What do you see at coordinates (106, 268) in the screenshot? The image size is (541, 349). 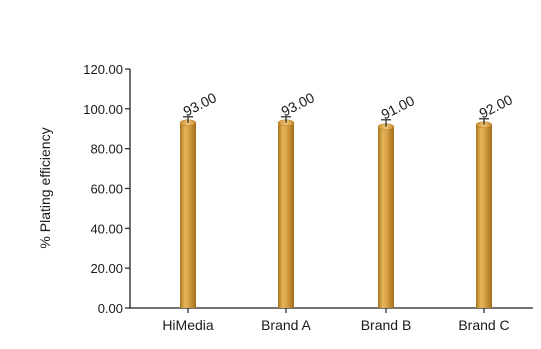 I see `y-tick-label: 20.00` at bounding box center [106, 268].